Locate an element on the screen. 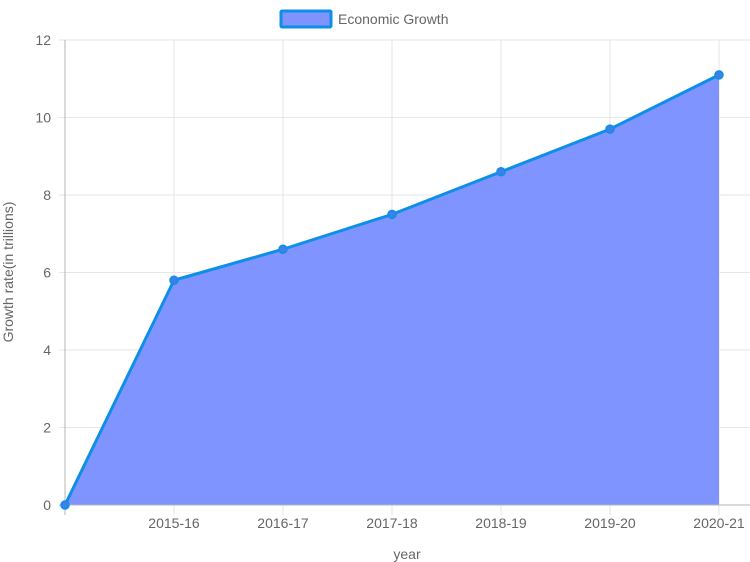 This screenshot has height=562, width=750. x-tick-label: 2017-18 is located at coordinates (392, 523).